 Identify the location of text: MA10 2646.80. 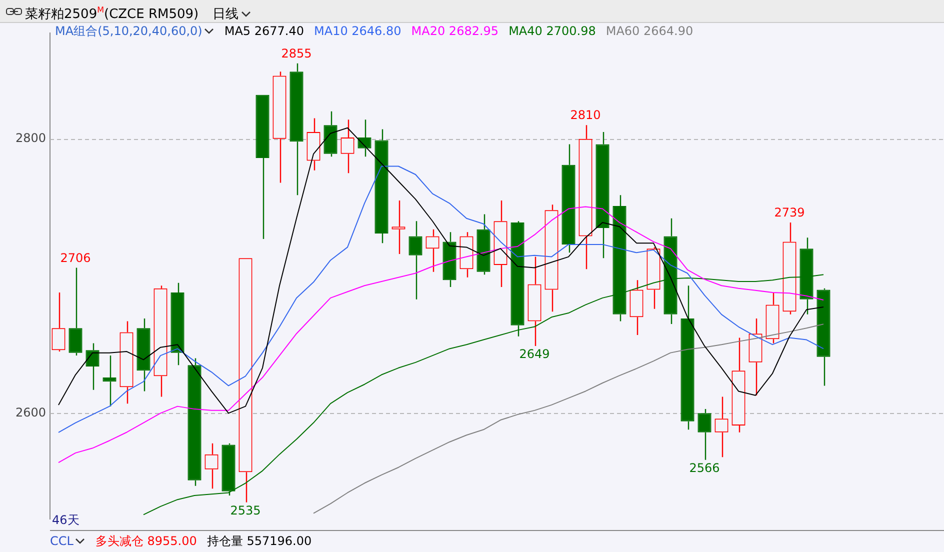
(358, 31).